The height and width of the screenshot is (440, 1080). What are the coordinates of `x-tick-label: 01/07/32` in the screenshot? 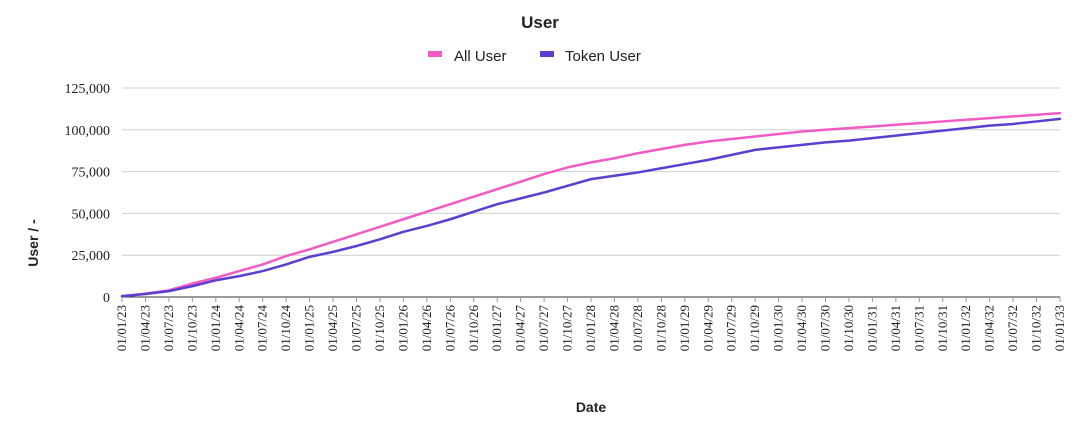 It's located at (1012, 328).